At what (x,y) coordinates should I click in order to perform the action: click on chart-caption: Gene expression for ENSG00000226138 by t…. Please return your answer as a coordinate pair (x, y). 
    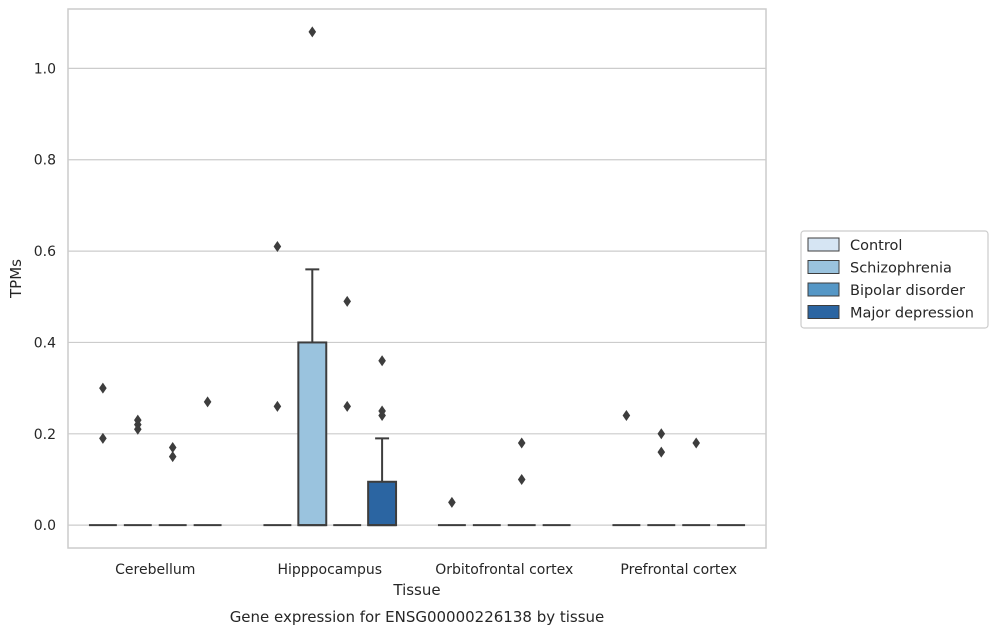
    Looking at the image, I should click on (417, 617).